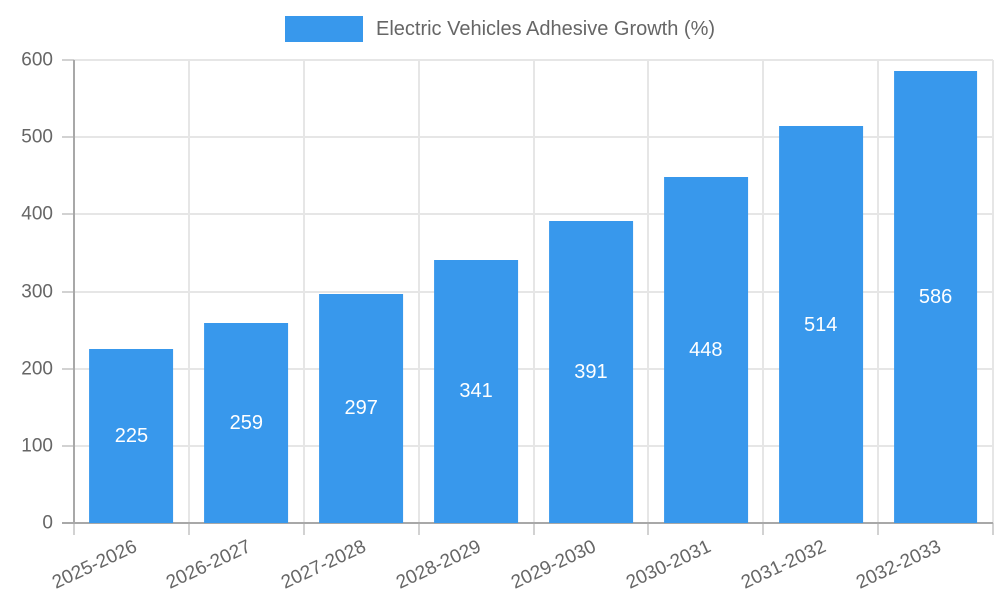 This screenshot has height=600, width=1000. What do you see at coordinates (669, 565) in the screenshot?
I see `x-tick-label: 2030-2031` at bounding box center [669, 565].